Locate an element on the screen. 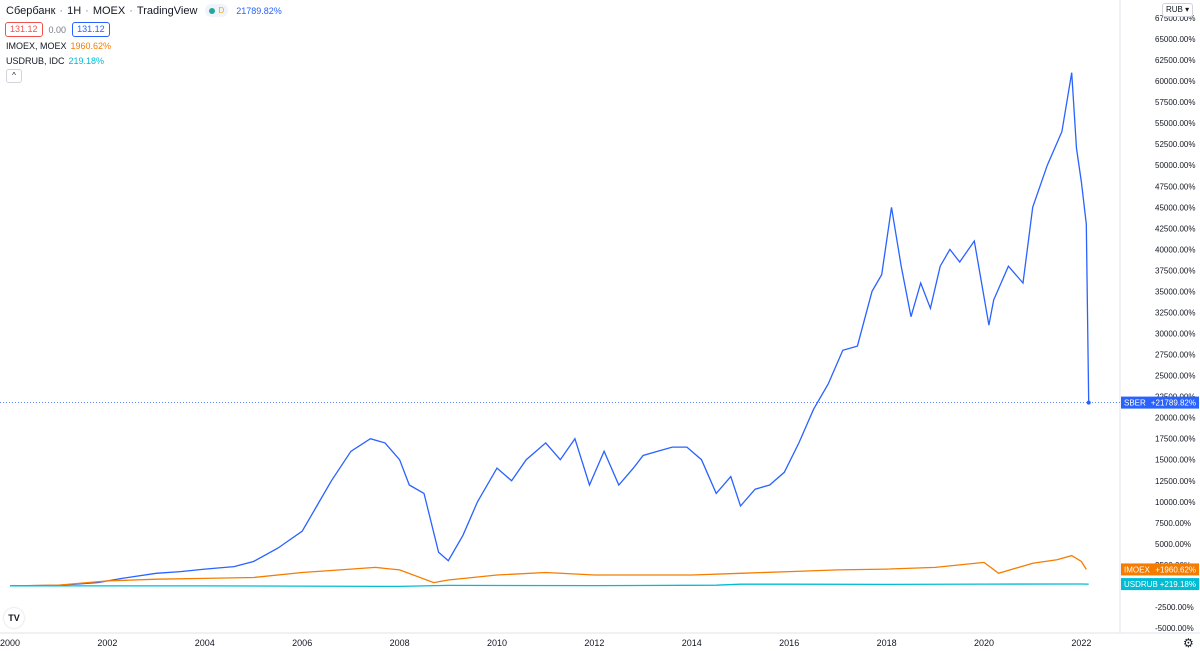  y-tick-label: 15000.00% is located at coordinates (1175, 460).